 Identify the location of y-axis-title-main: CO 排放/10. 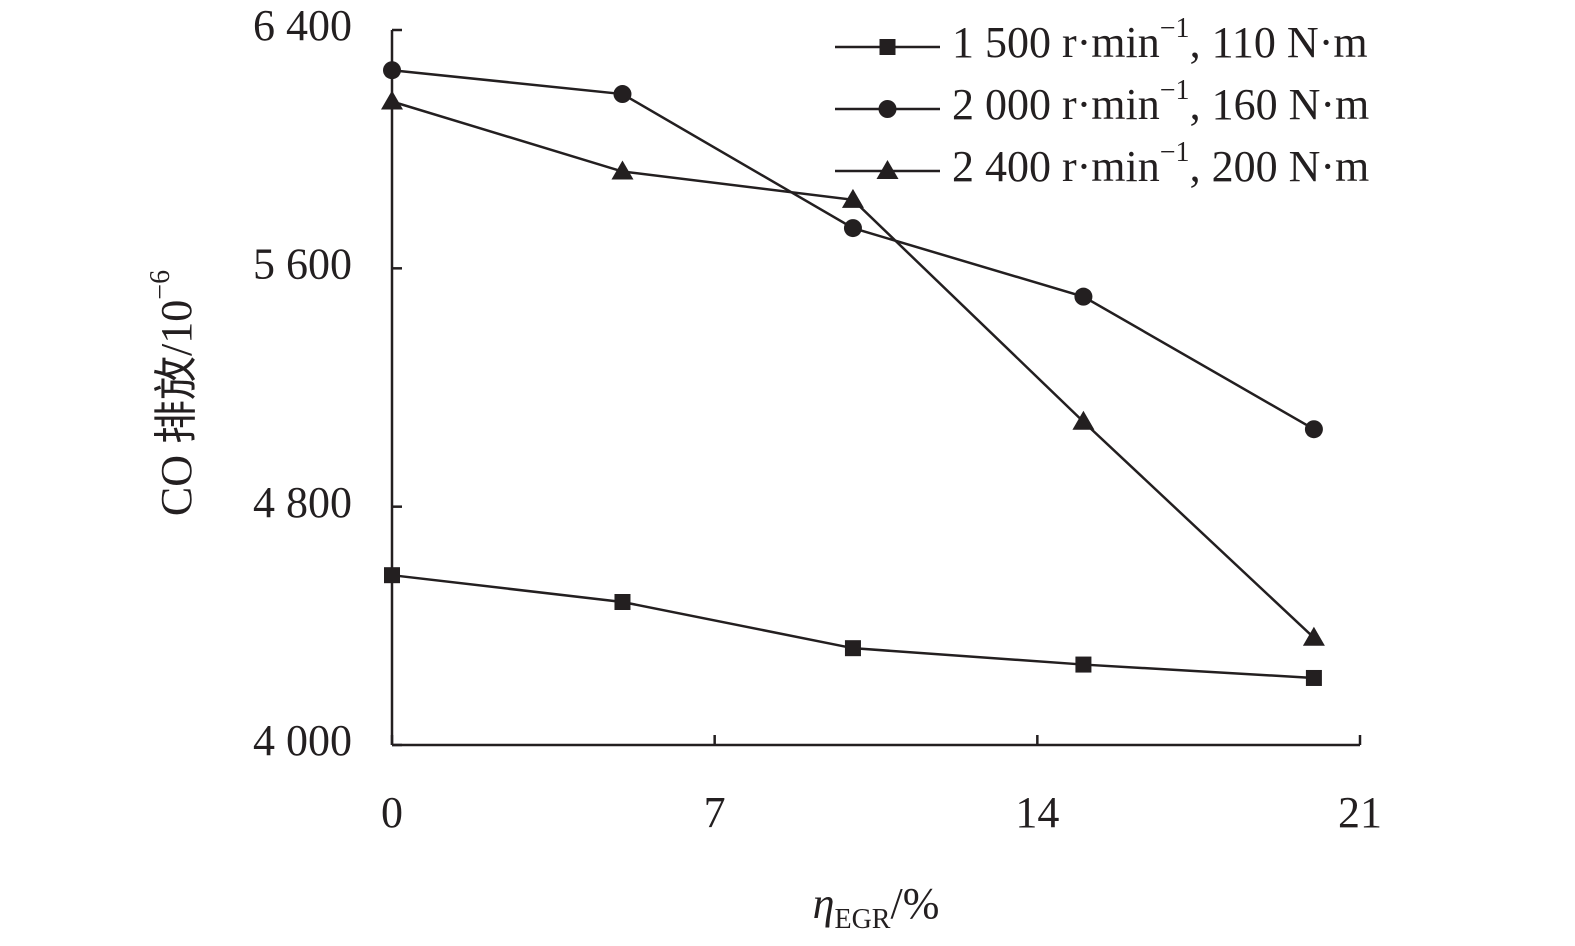
(176, 408).